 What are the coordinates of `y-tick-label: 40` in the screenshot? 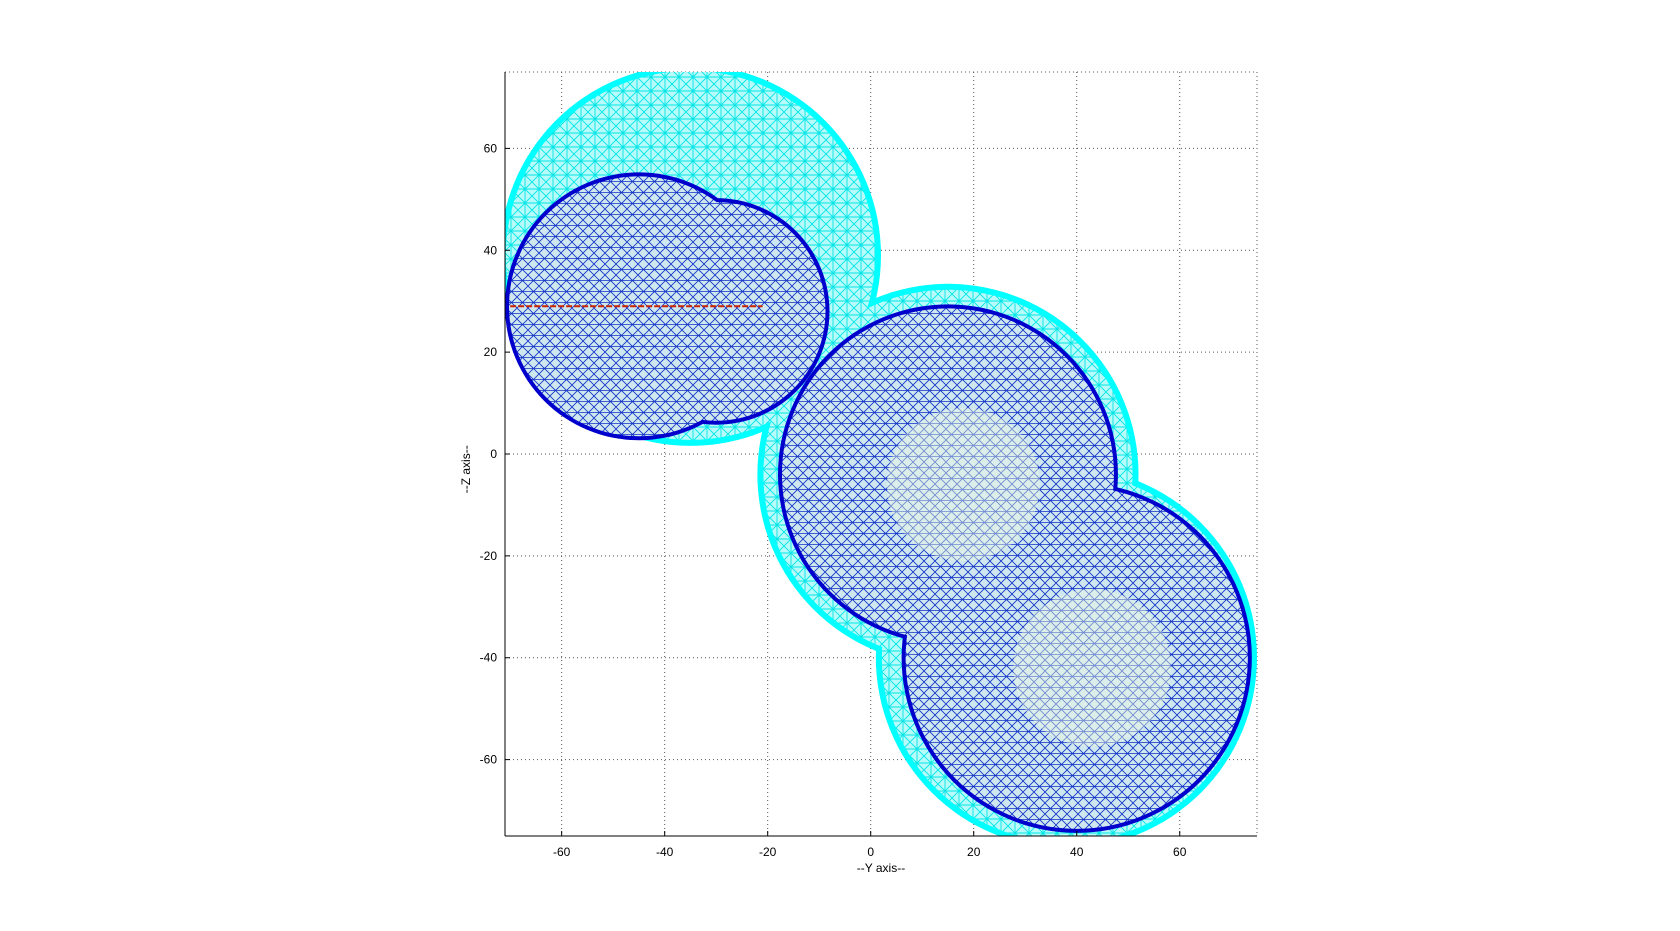 It's located at (491, 250).